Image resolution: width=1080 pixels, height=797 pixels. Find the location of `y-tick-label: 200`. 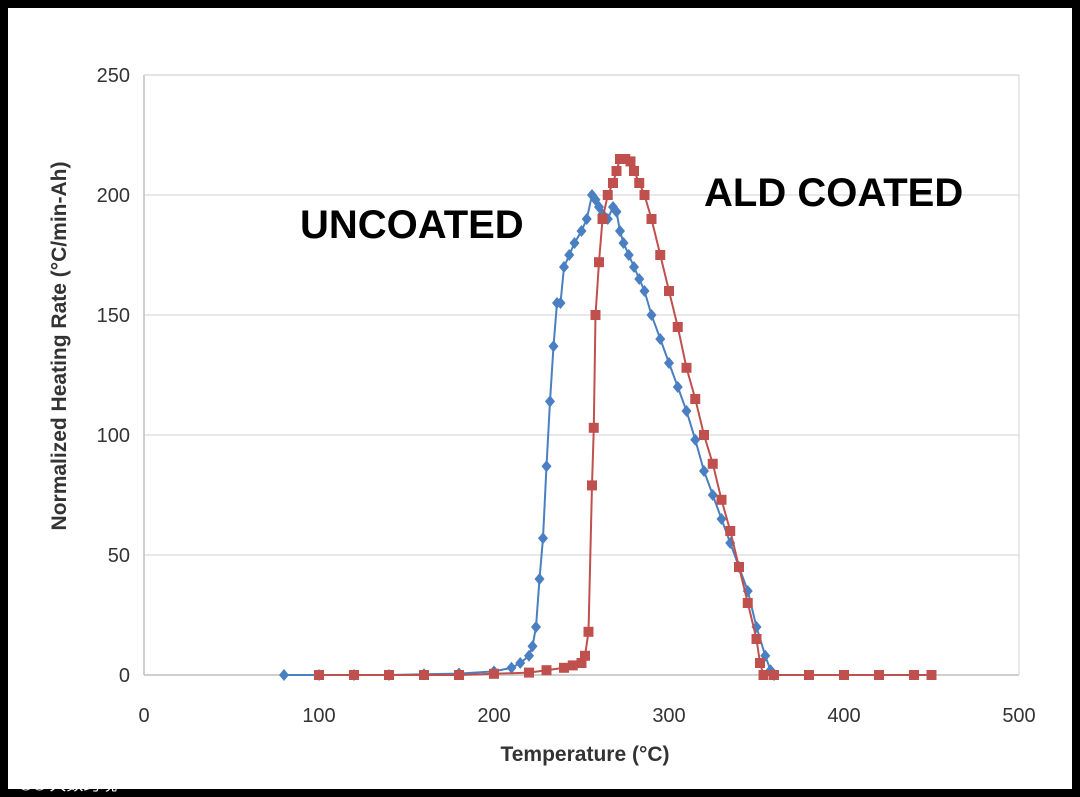

y-tick-label: 200 is located at coordinates (113, 196).